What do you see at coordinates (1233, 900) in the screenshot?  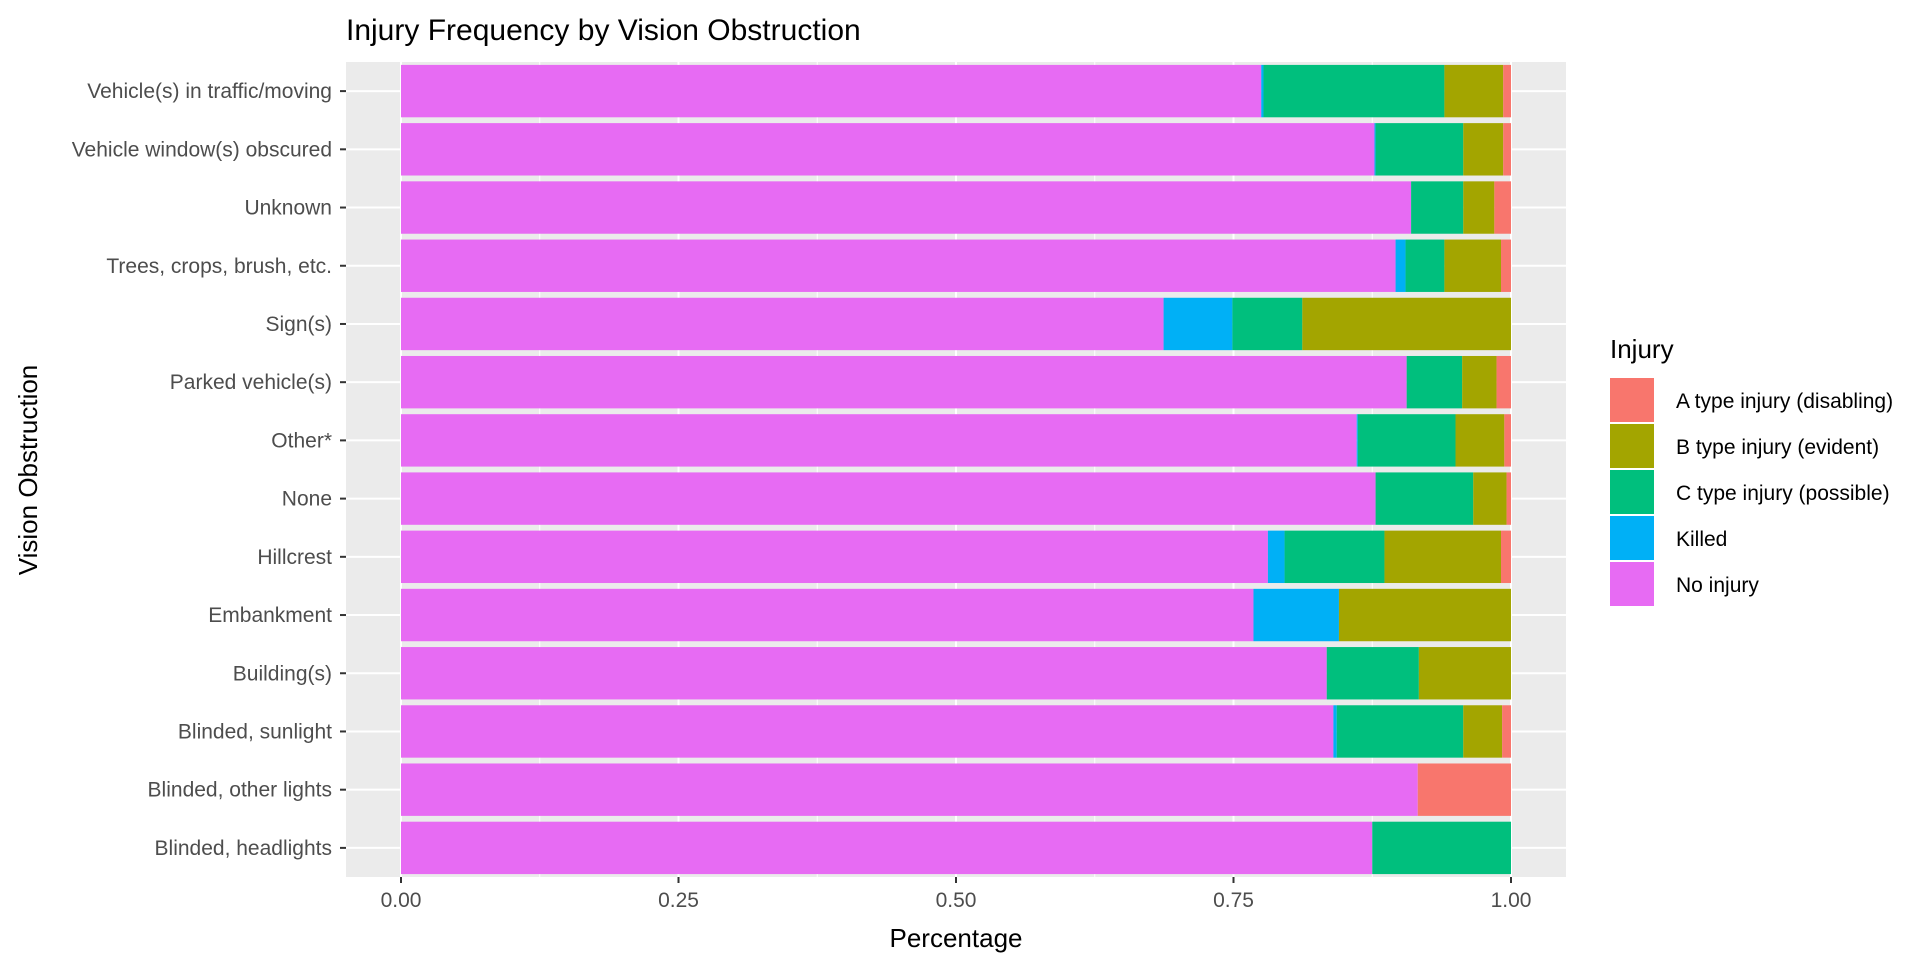 I see `x-tick-label: 0.75` at bounding box center [1233, 900].